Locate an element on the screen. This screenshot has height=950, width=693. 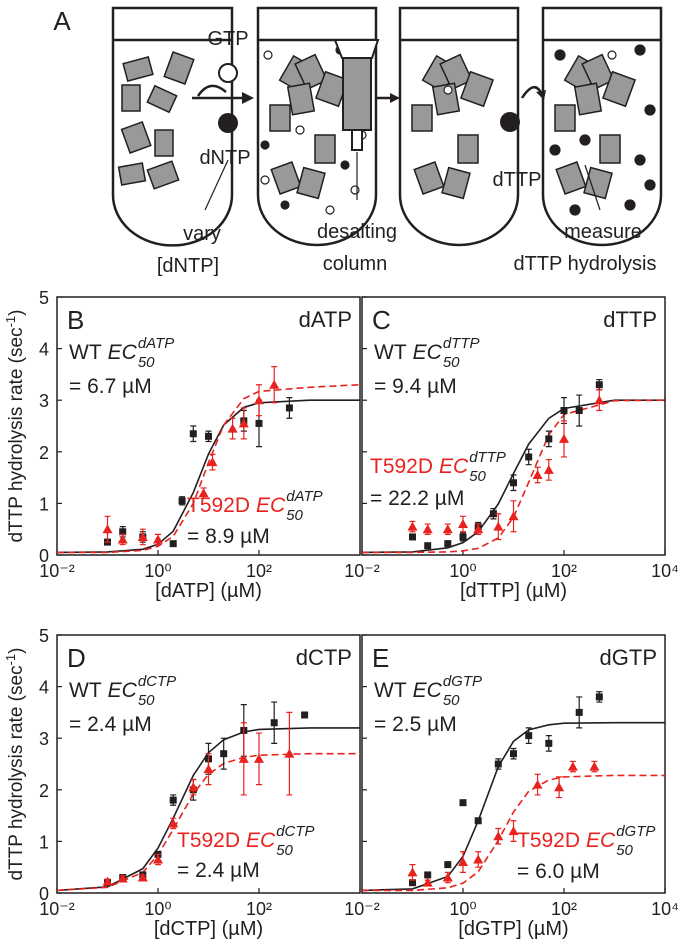
annotation: WT EC is located at coordinates (103, 690).